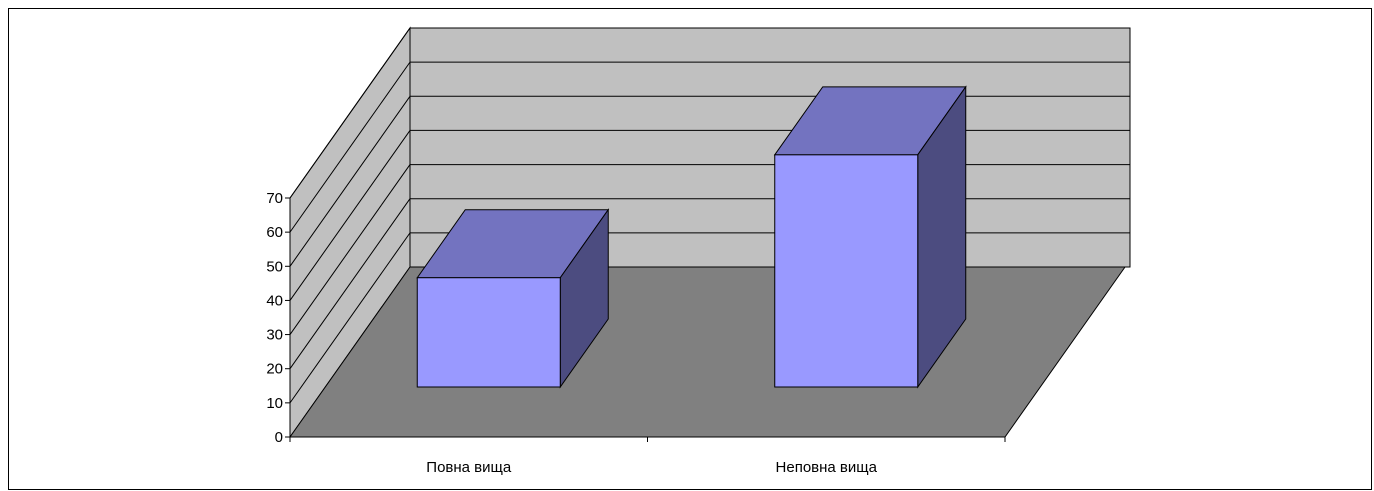 This screenshot has width=1374, height=491. What do you see at coordinates (274, 335) in the screenshot?
I see `y-tick-label: 30` at bounding box center [274, 335].